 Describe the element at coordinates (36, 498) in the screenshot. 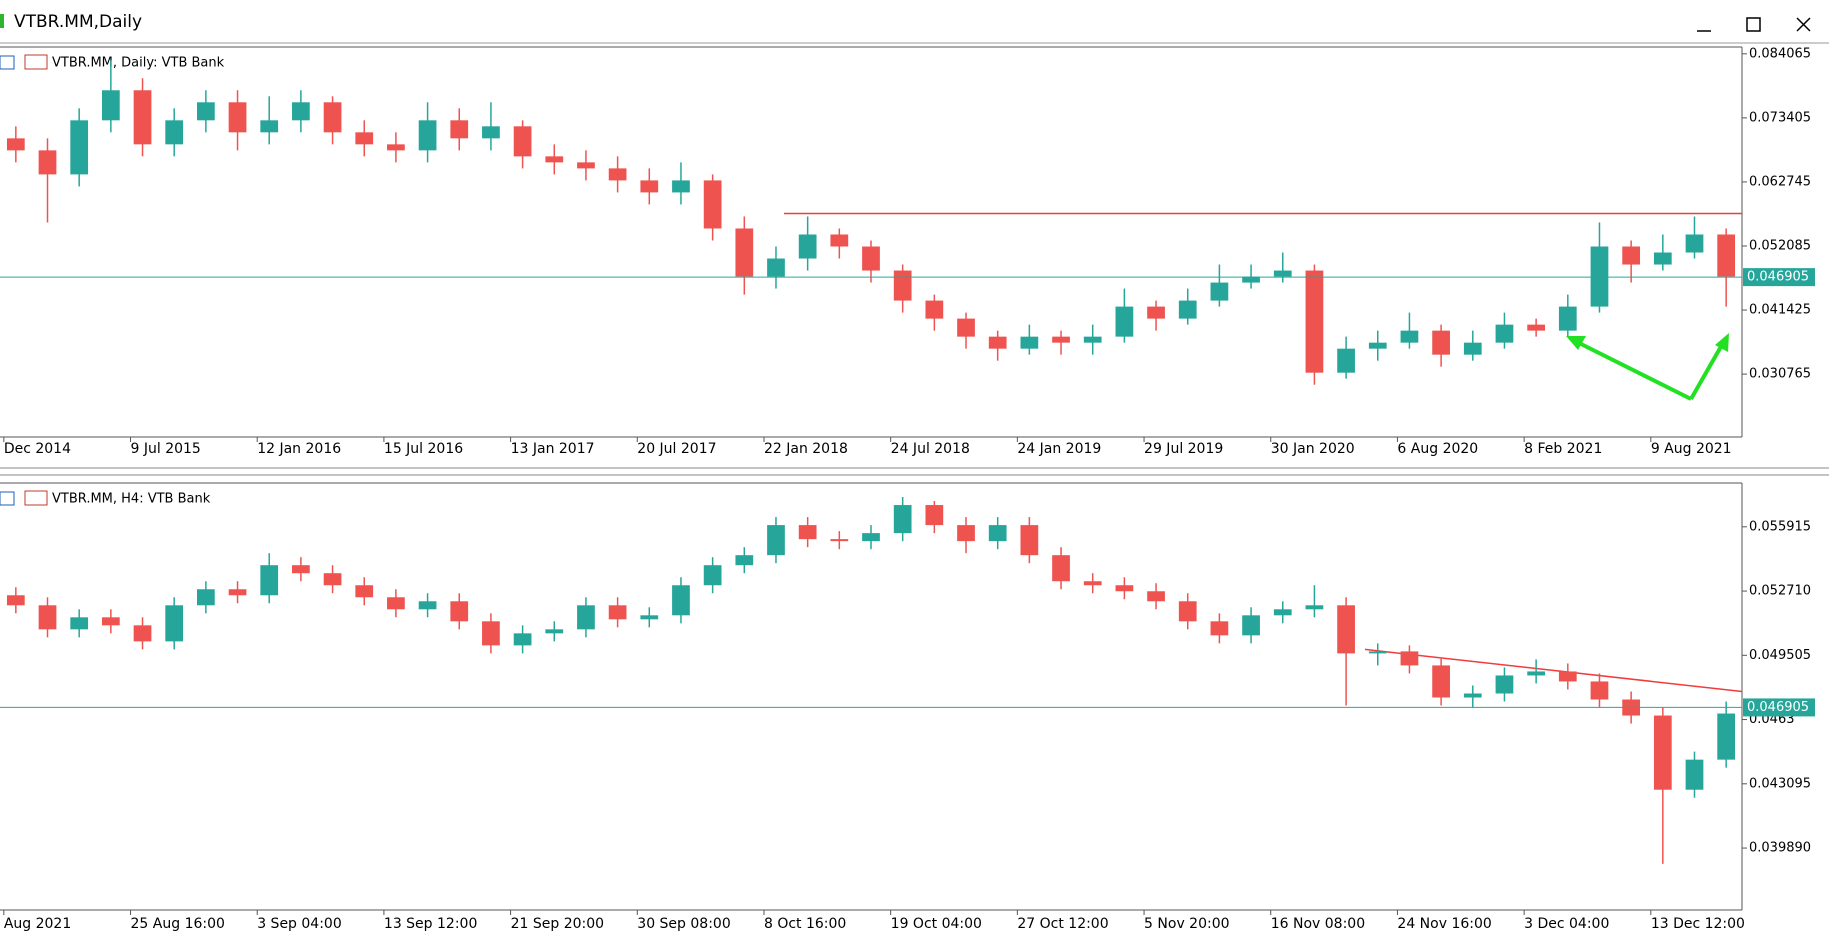

I see `chart-icon` at that location.